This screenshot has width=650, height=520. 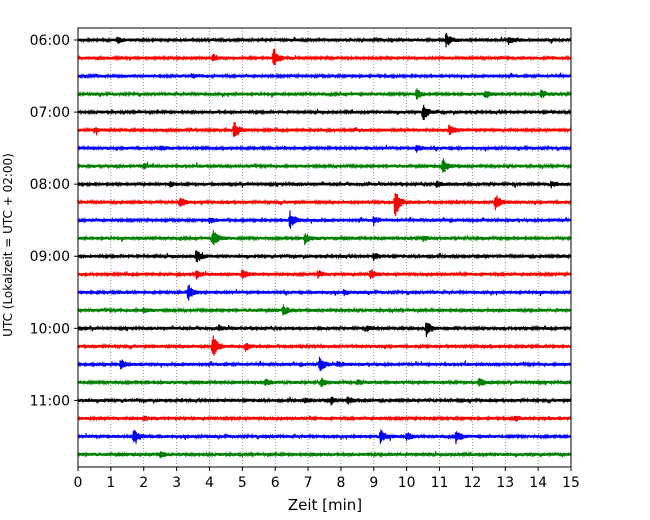 What do you see at coordinates (472, 483) in the screenshot?
I see `x-tick-label: 12` at bounding box center [472, 483].